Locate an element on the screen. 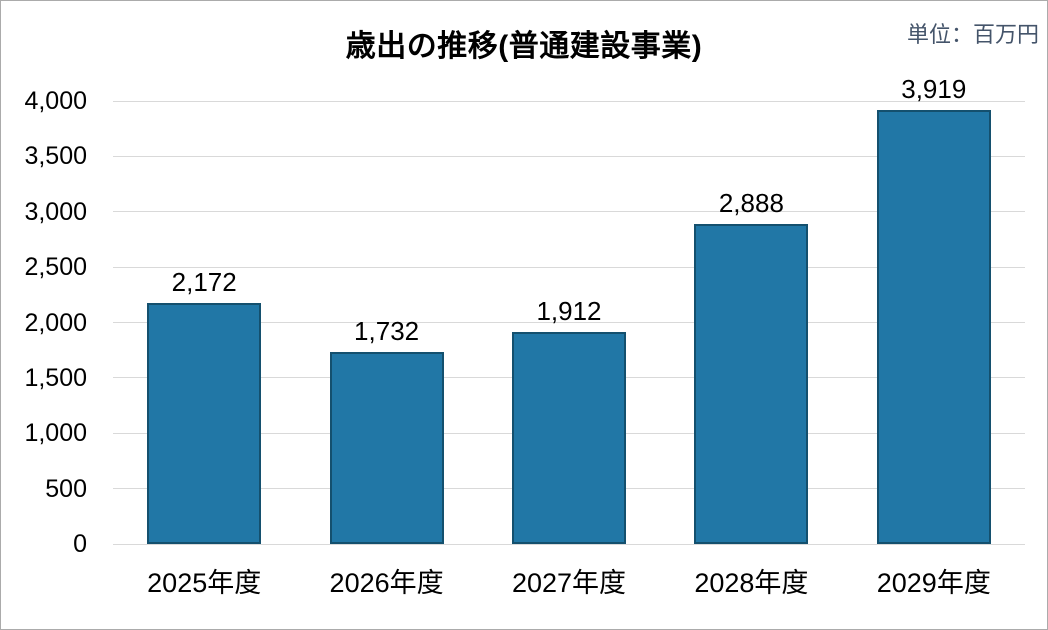  bar-value-label: 3,919 is located at coordinates (934, 88).